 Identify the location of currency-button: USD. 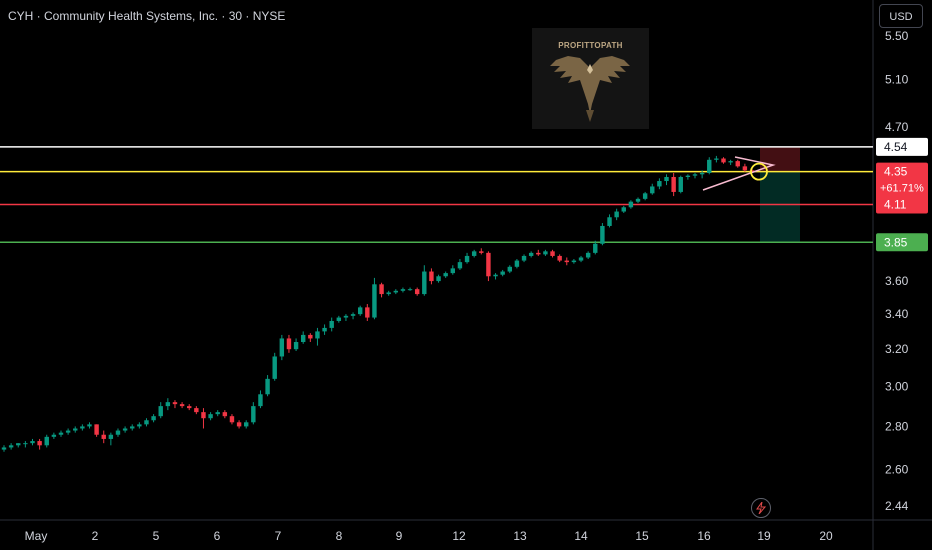
(901, 16).